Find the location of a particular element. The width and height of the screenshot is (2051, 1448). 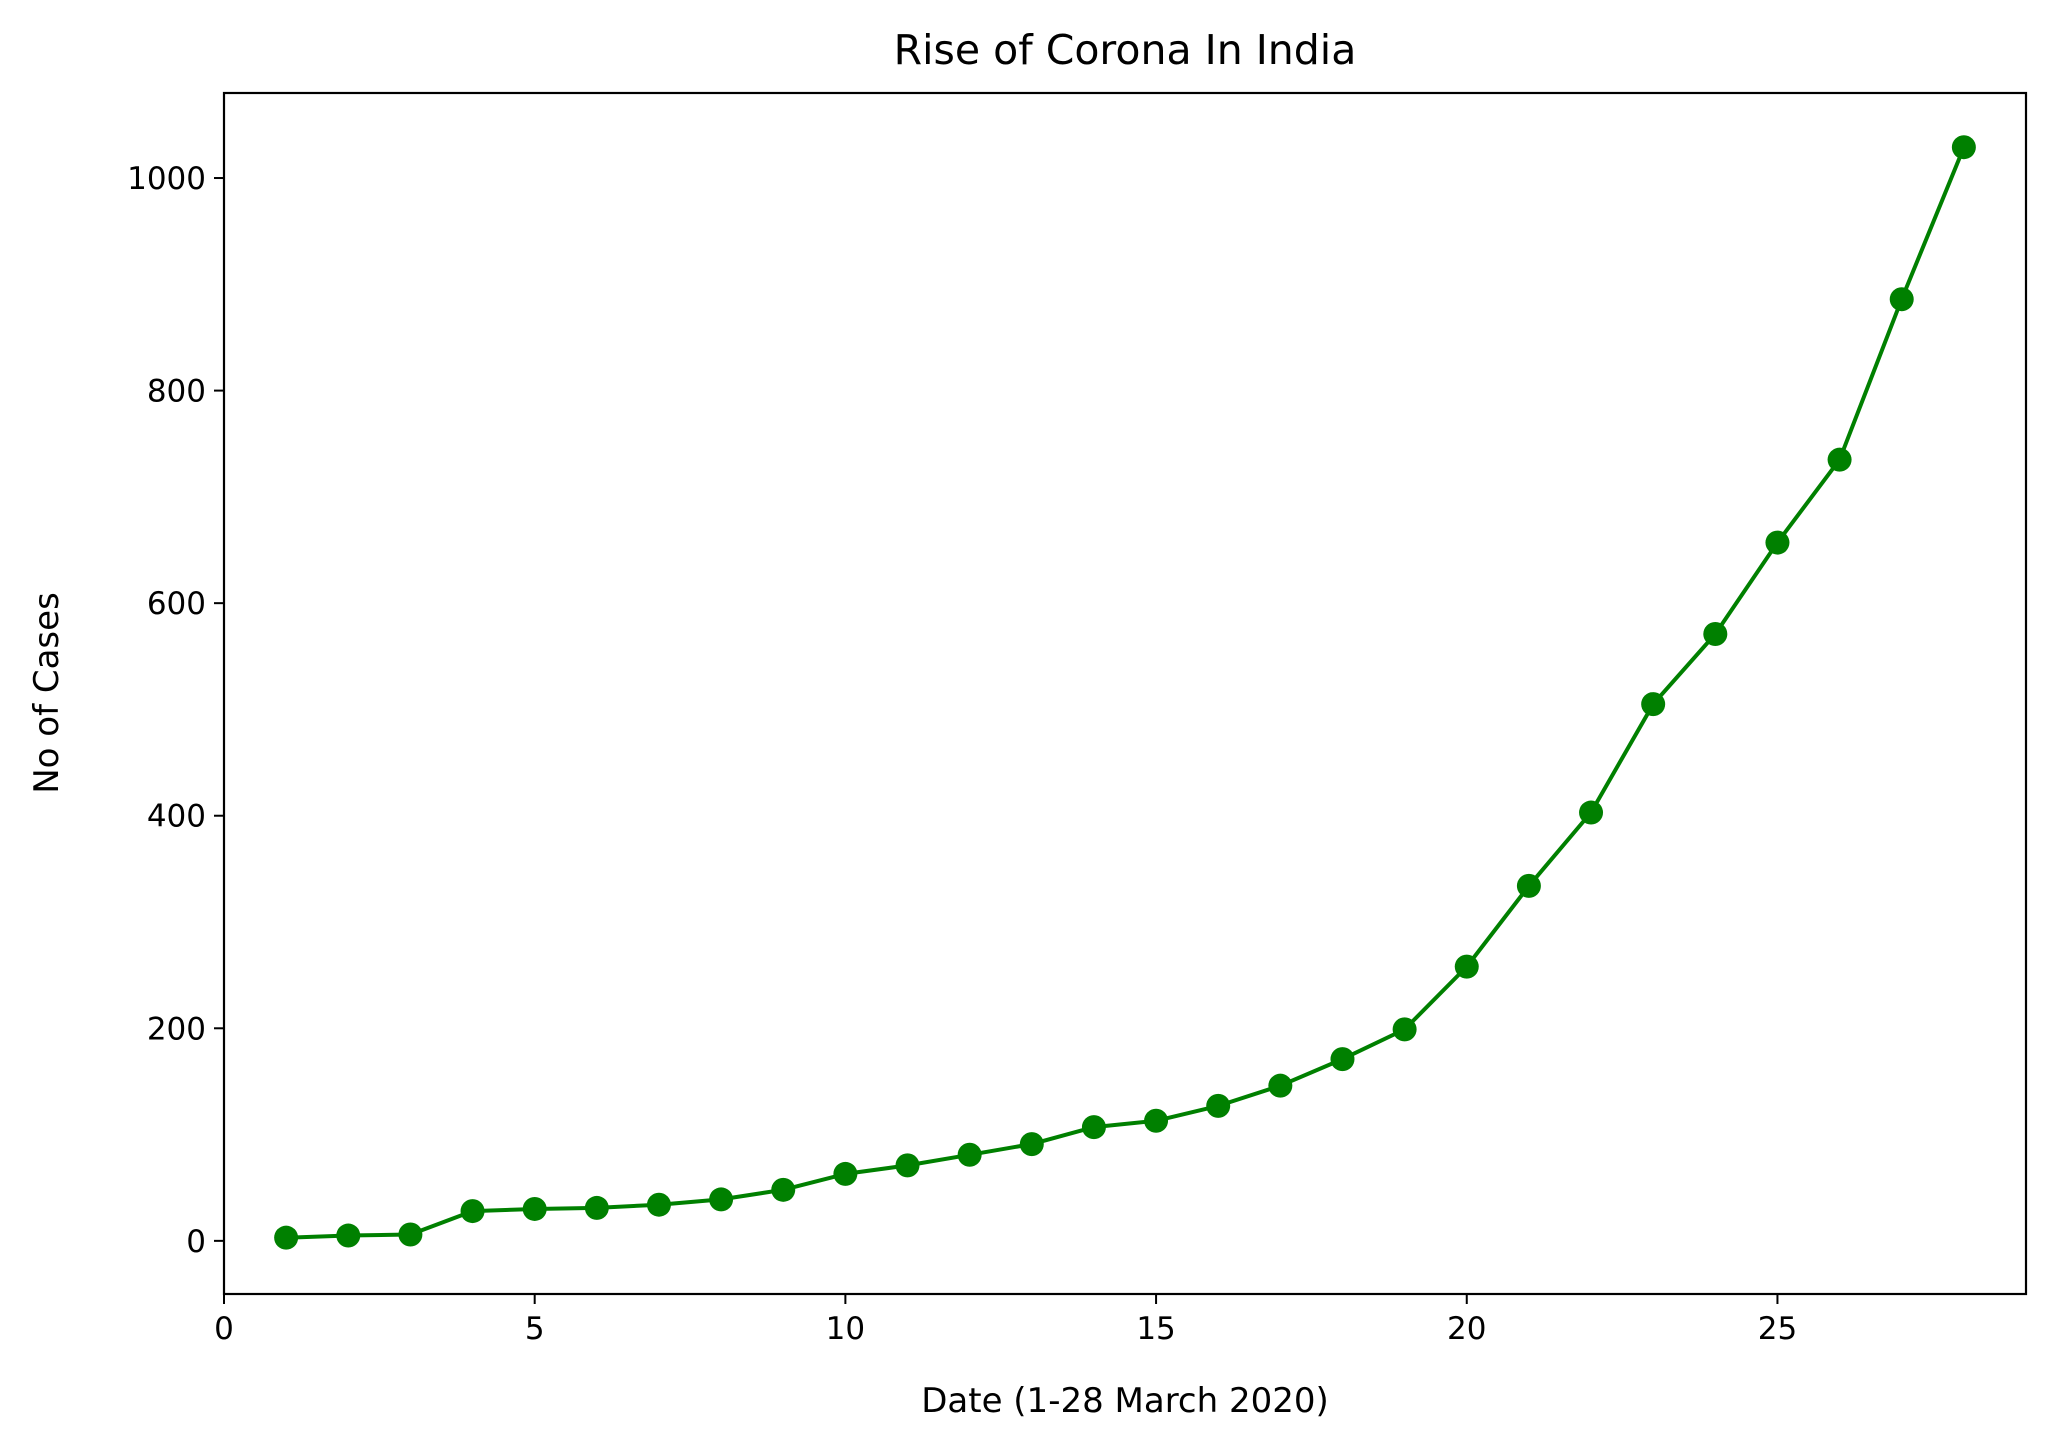

y-tick-label: 400 is located at coordinates (176, 817).